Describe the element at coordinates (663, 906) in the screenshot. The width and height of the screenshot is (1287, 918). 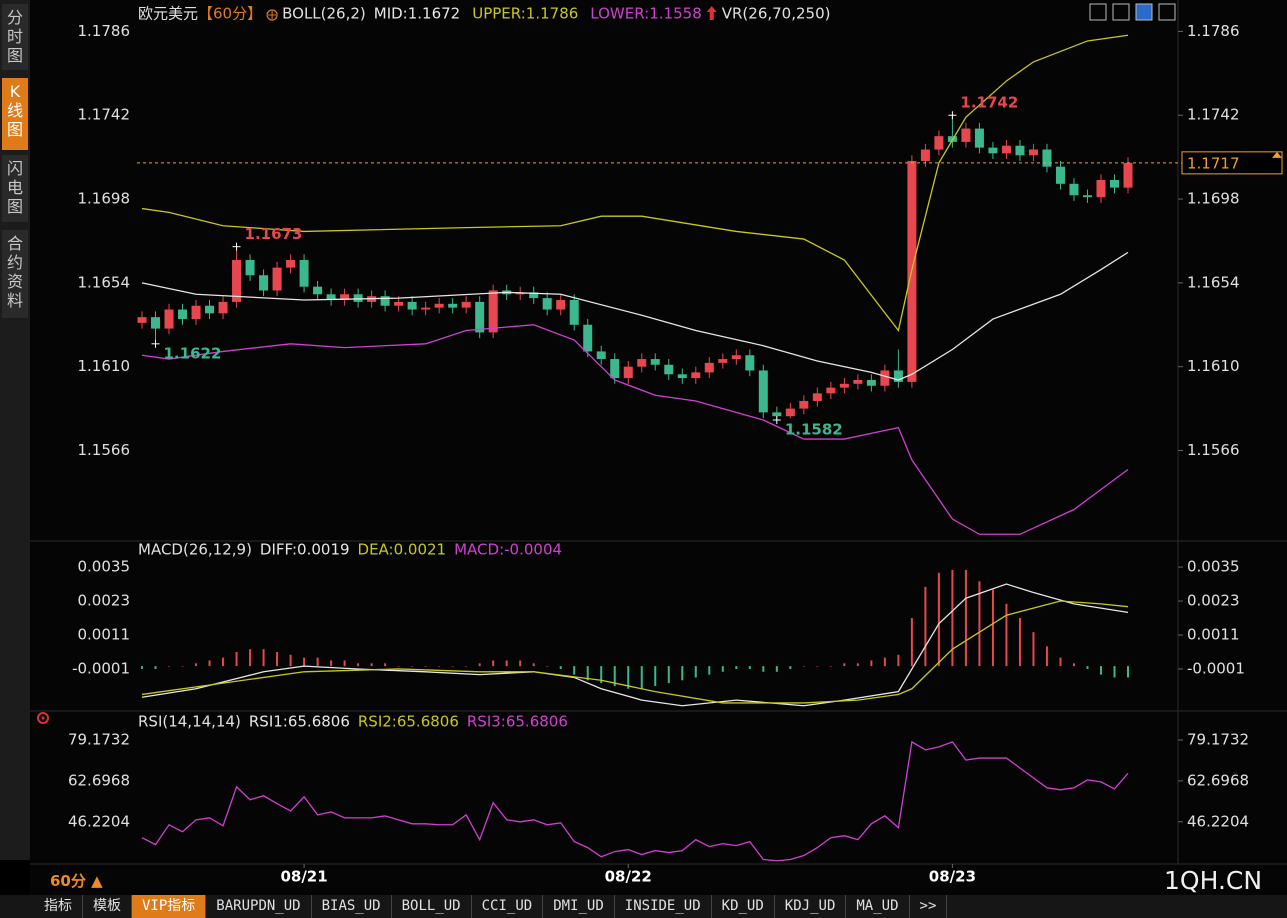
I see `bottom-tab: INSIDE_UD` at that location.